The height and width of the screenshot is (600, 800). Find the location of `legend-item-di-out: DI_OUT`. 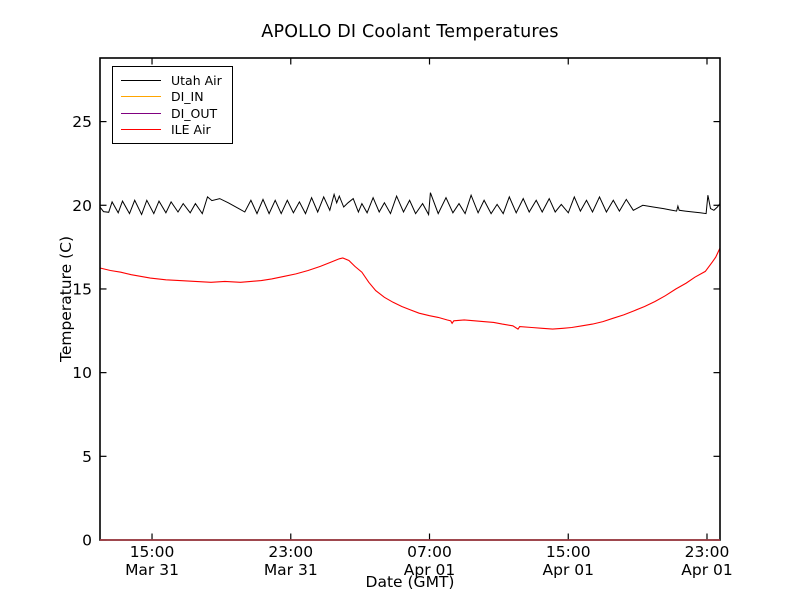

legend-item-di-out: DI_OUT is located at coordinates (171, 113).